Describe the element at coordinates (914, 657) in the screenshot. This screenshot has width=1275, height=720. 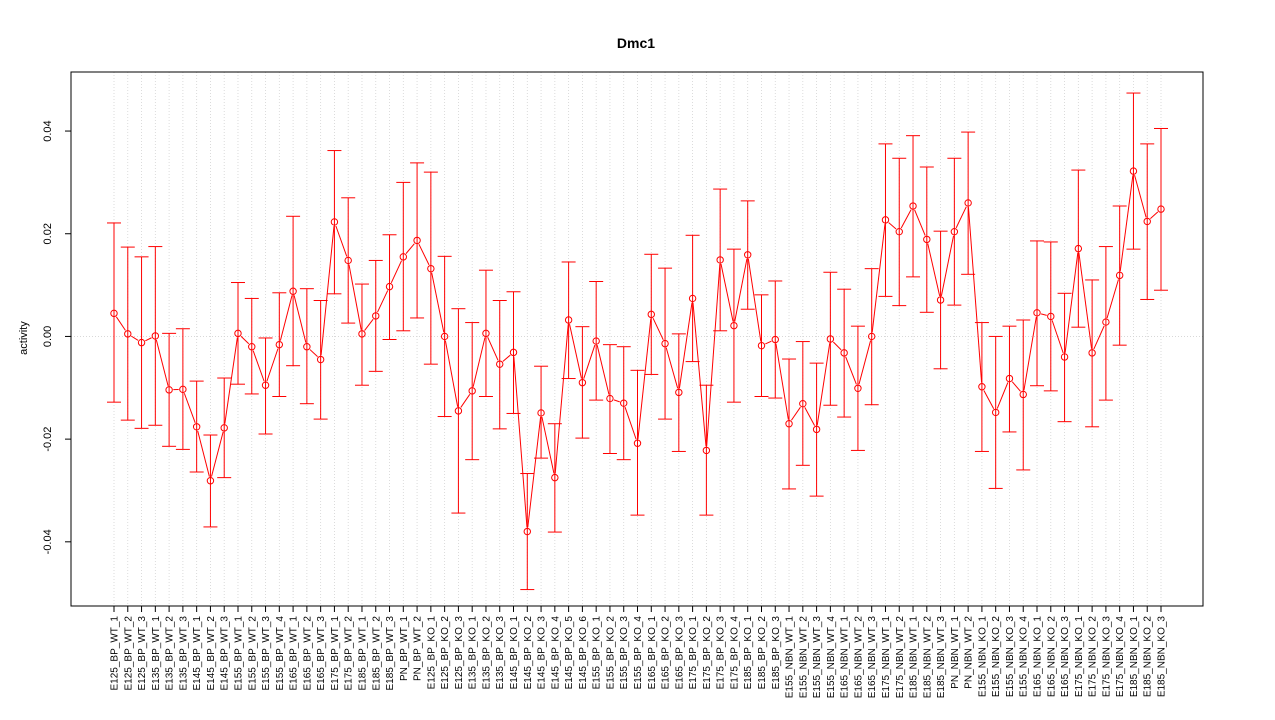
I see `x-tick-label: E185_NBN_WT_1` at that location.